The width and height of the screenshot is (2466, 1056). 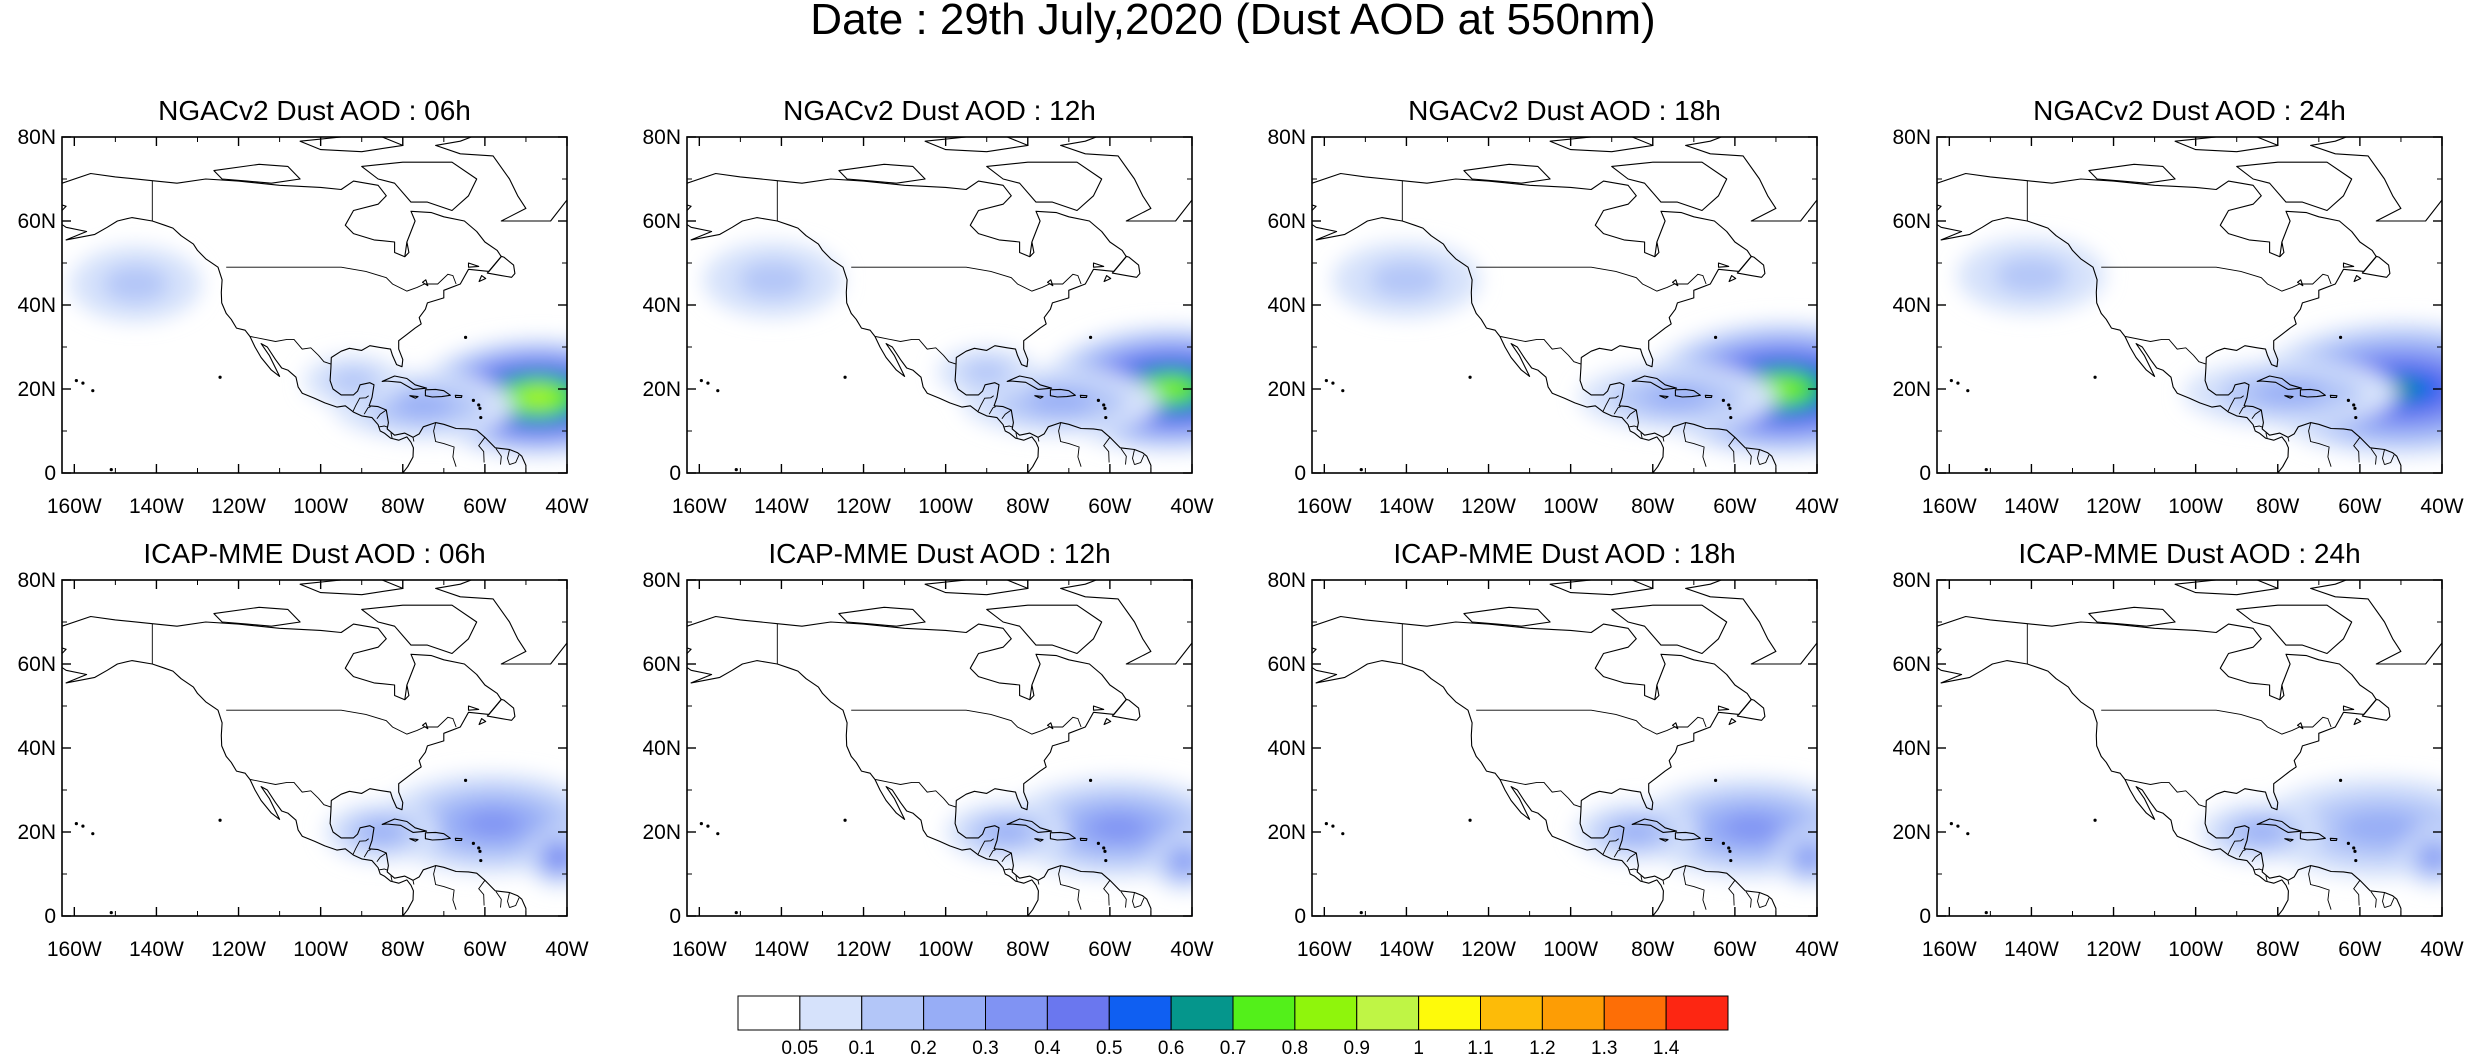 What do you see at coordinates (1604, 1047) in the screenshot?
I see `colorbar-label: 1.3` at bounding box center [1604, 1047].